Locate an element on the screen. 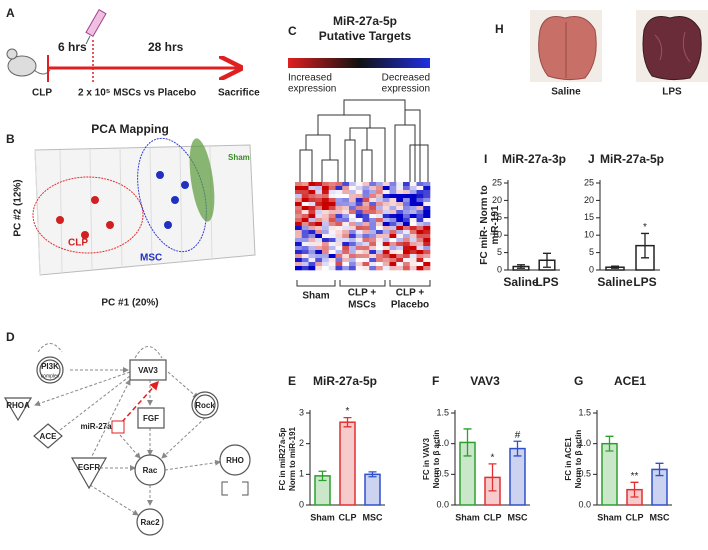  legend-label: expression is located at coordinates (312, 89).